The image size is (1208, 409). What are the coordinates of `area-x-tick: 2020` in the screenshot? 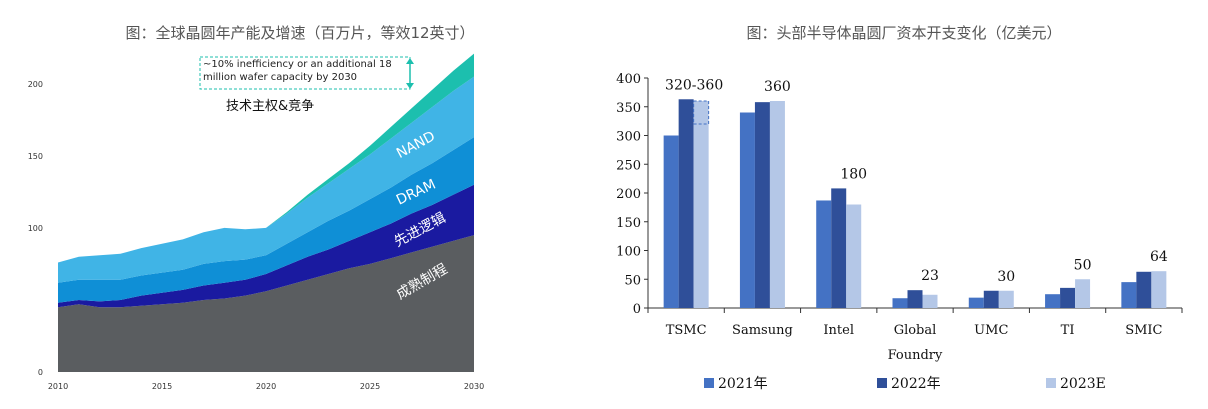 It's located at (266, 386).